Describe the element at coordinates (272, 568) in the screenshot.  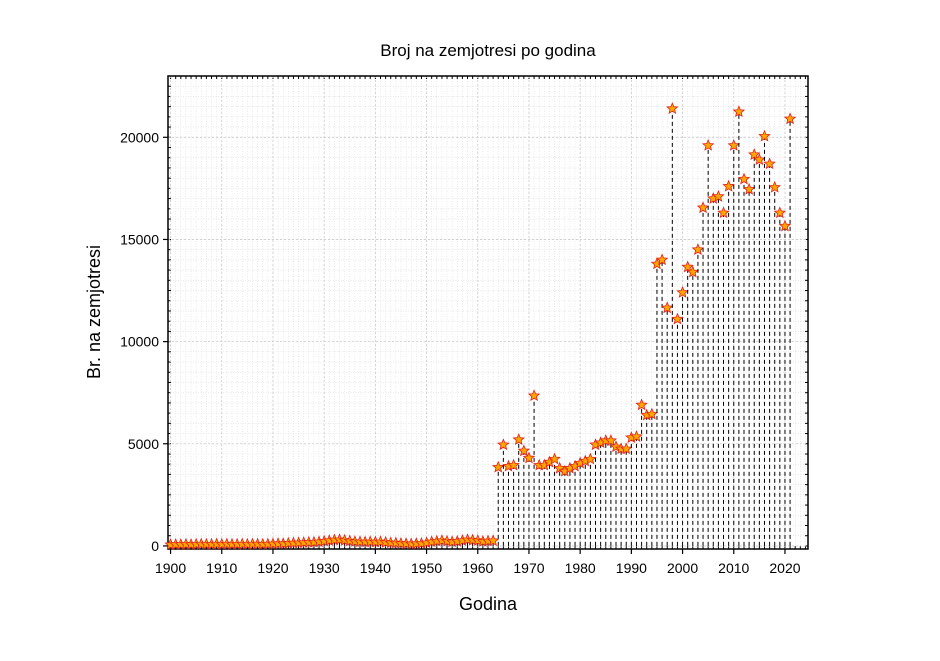
I see `x-tick-label: 1920` at that location.